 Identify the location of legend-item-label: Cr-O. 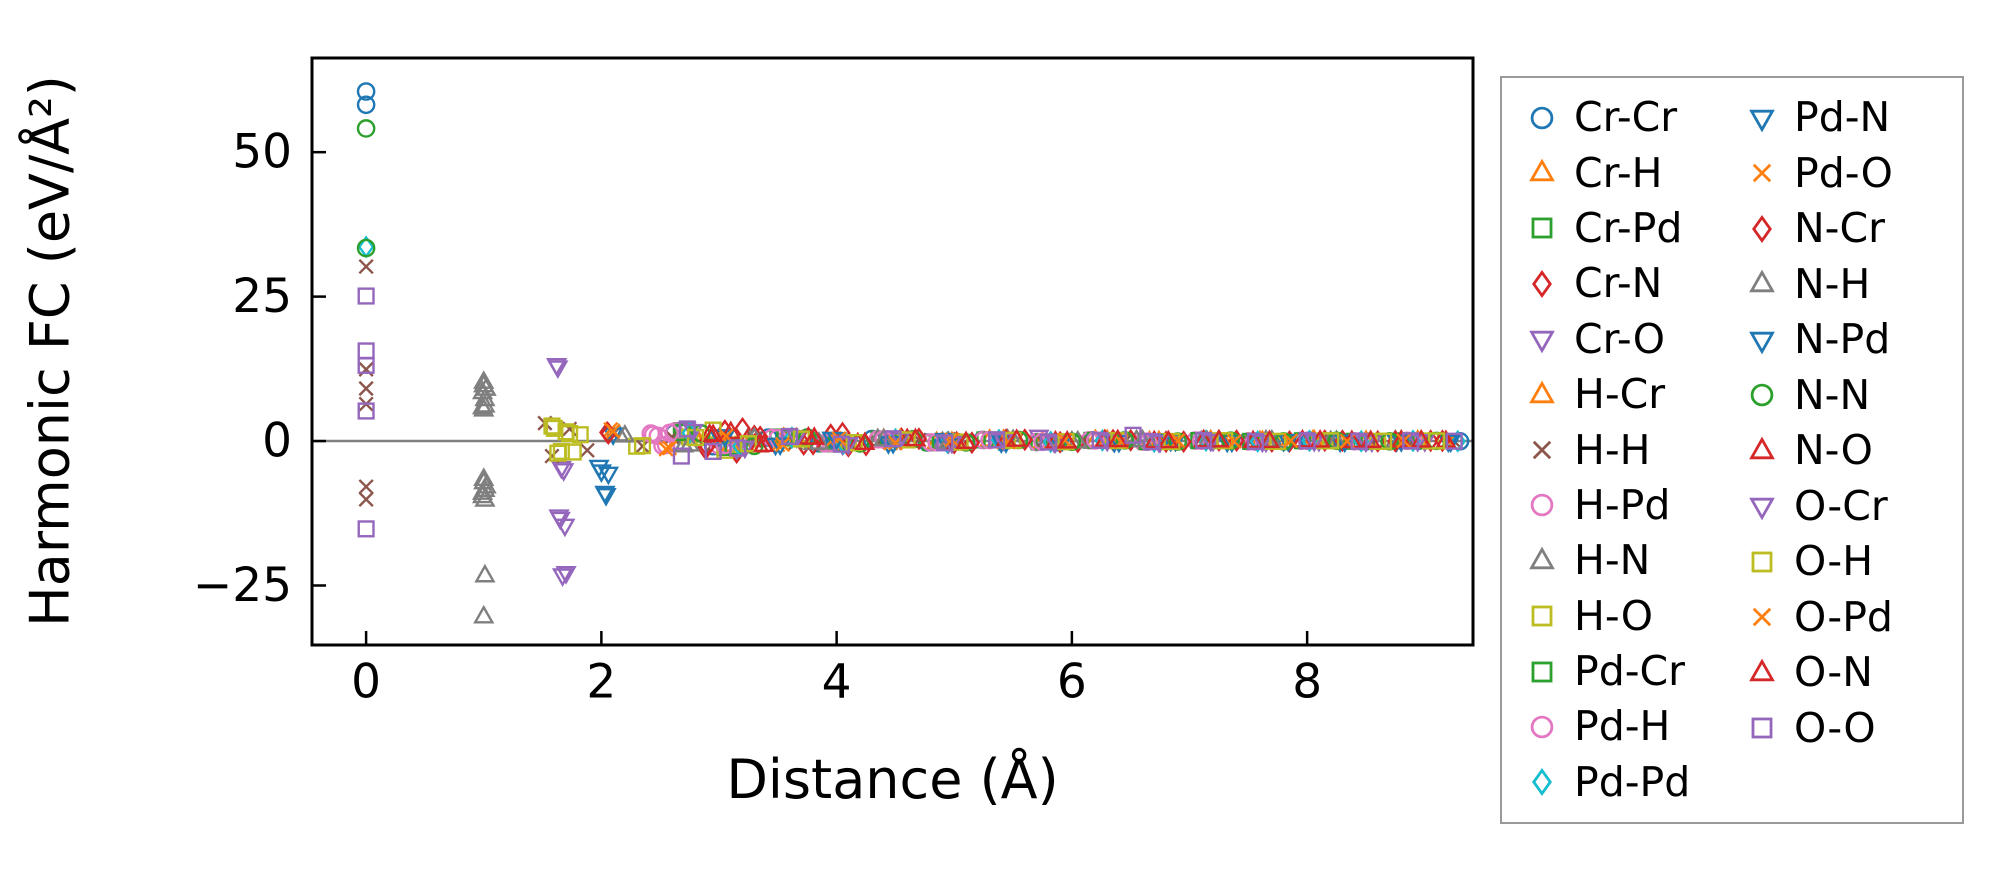
(1620, 338).